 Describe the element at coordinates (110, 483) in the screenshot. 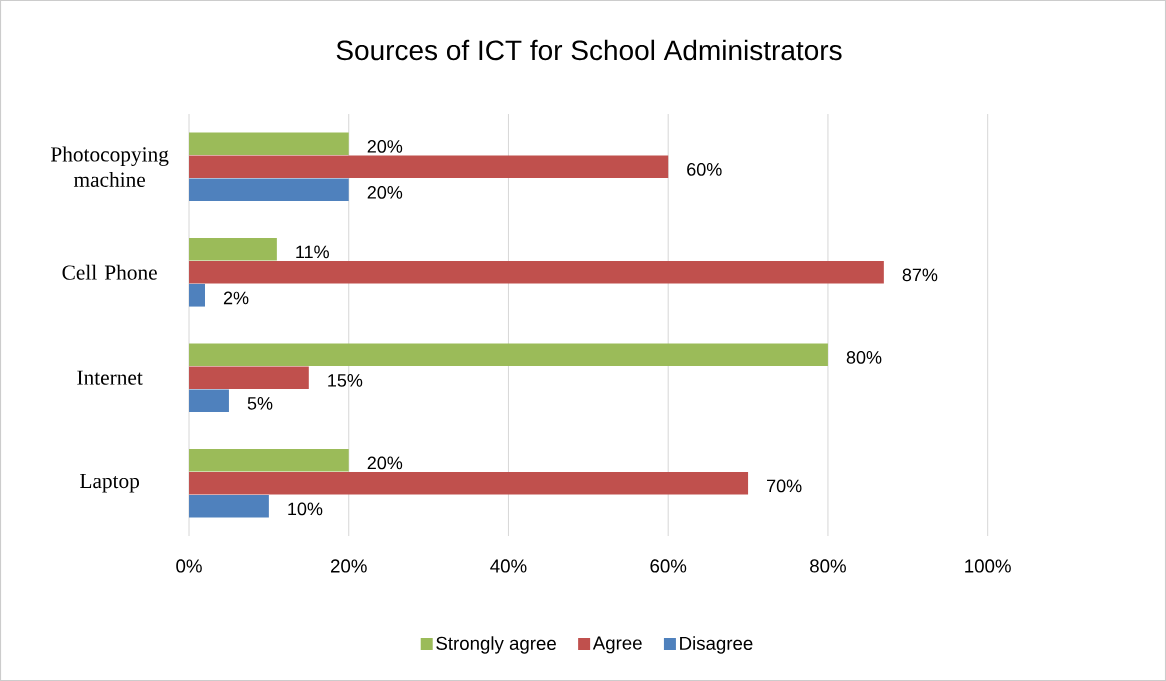

I see `y-tick-label: Laptop` at that location.